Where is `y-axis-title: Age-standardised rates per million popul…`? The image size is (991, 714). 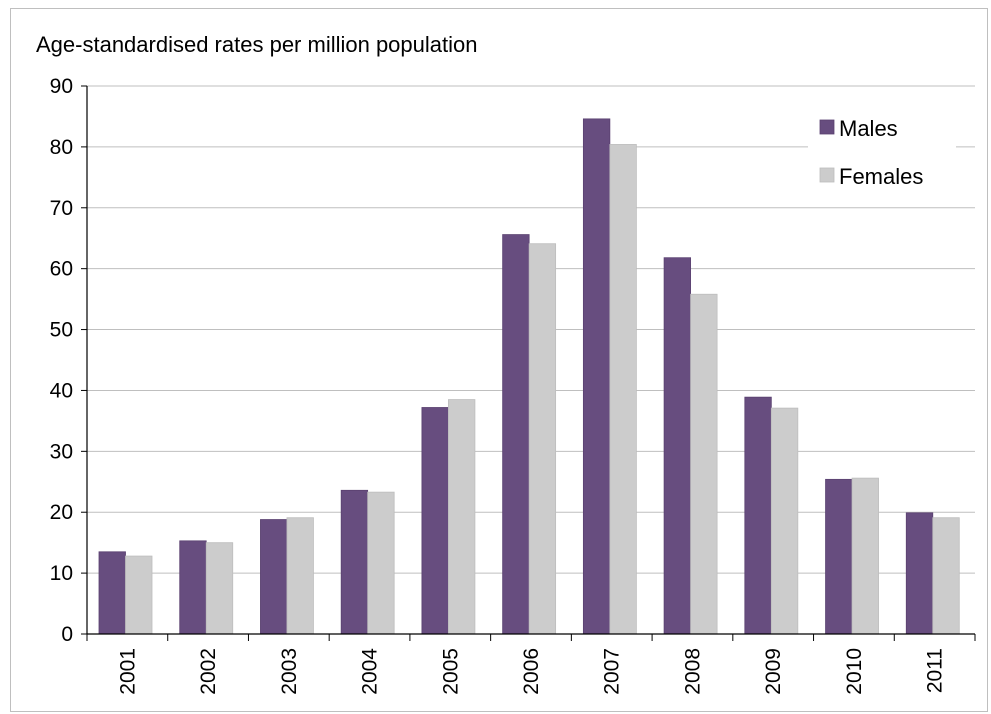 y-axis-title: Age-standardised rates per million popul… is located at coordinates (256, 44).